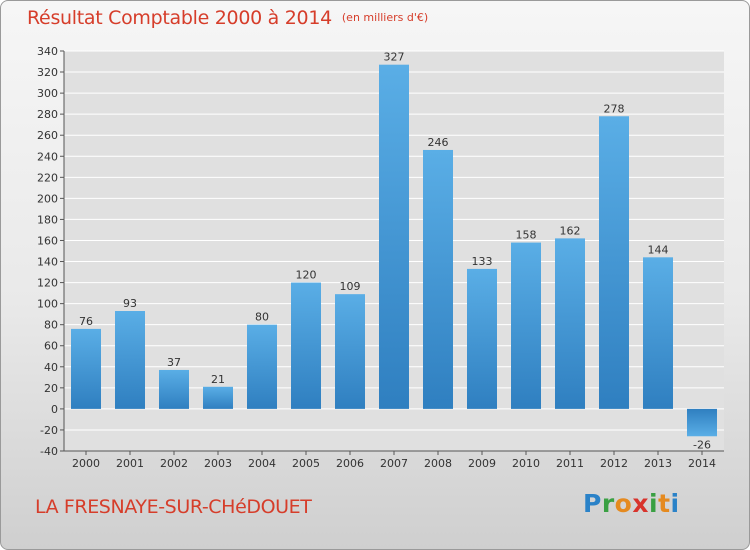 The height and width of the screenshot is (550, 750). Describe the element at coordinates (438, 142) in the screenshot. I see `data-label: 246` at that location.